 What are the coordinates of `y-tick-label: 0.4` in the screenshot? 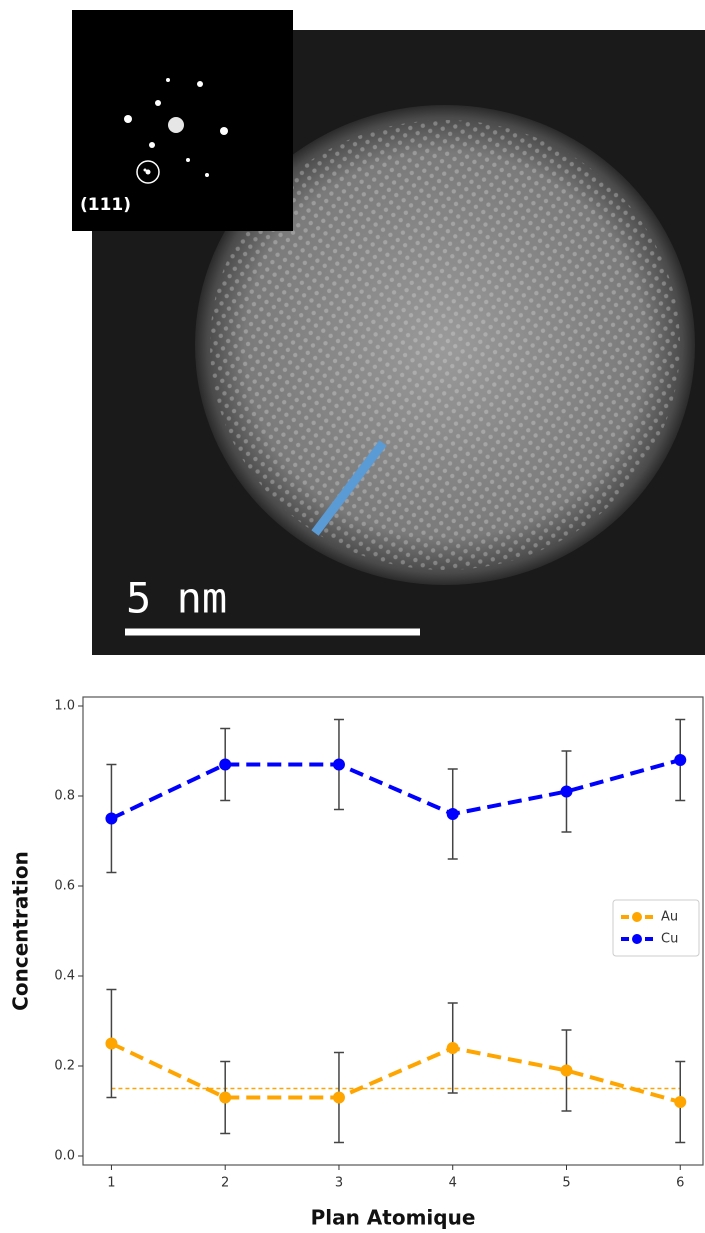 It's located at (64, 976).